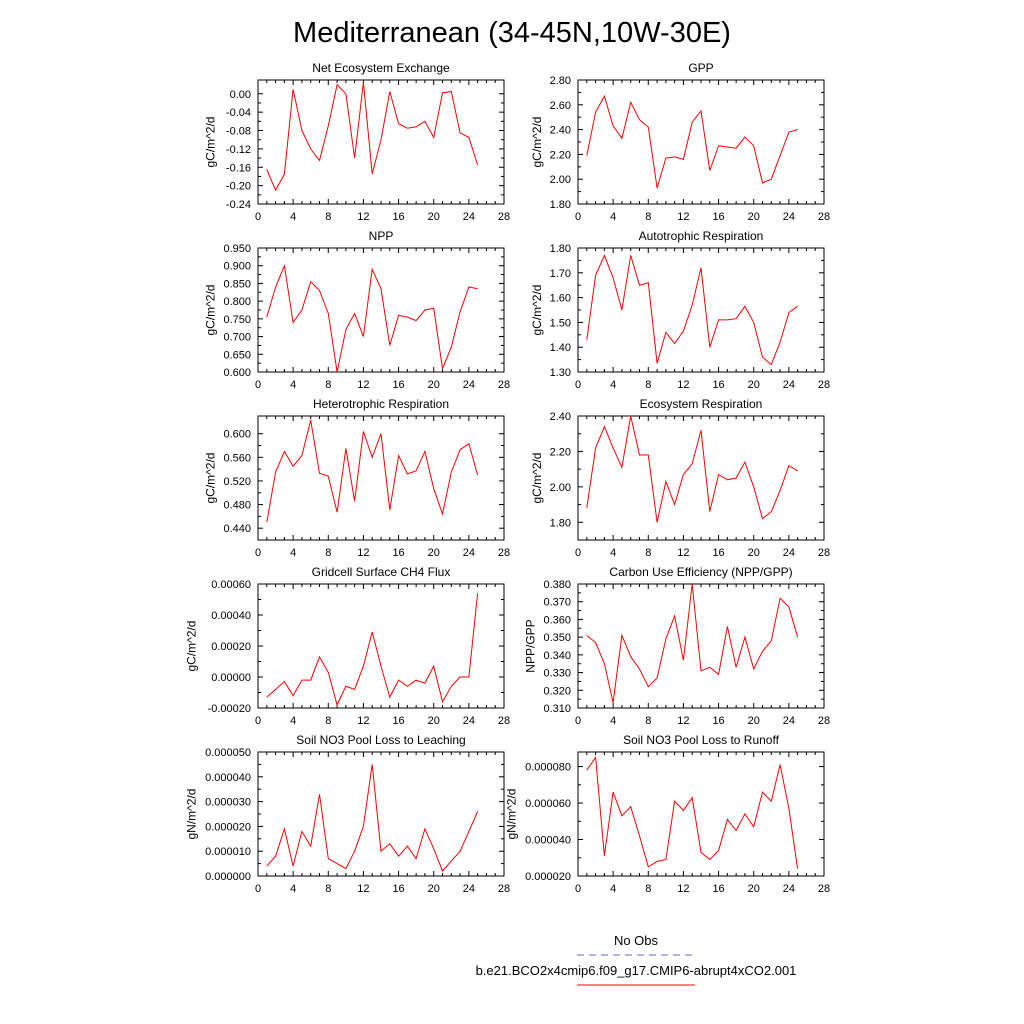  What do you see at coordinates (228, 803) in the screenshot?
I see `y-tick-label: 0.000030` at bounding box center [228, 803].